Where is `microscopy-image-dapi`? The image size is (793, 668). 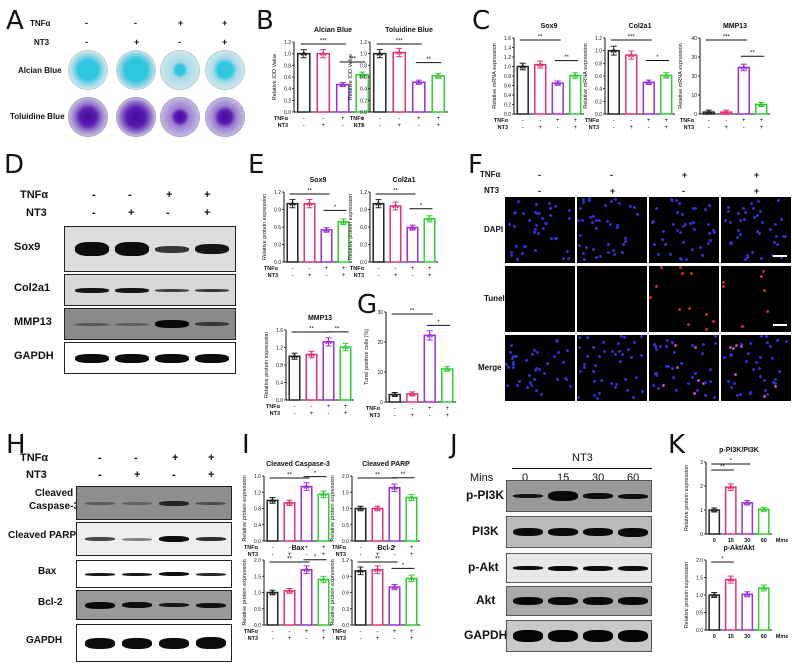 microscopy-image-dapi is located at coordinates (540, 230).